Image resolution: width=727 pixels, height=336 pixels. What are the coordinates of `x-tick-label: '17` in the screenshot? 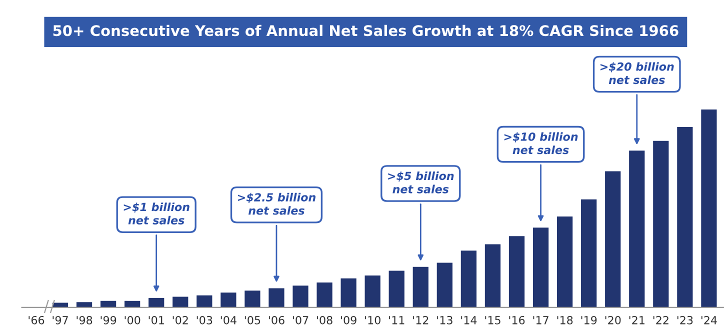 It's located at (540, 320).